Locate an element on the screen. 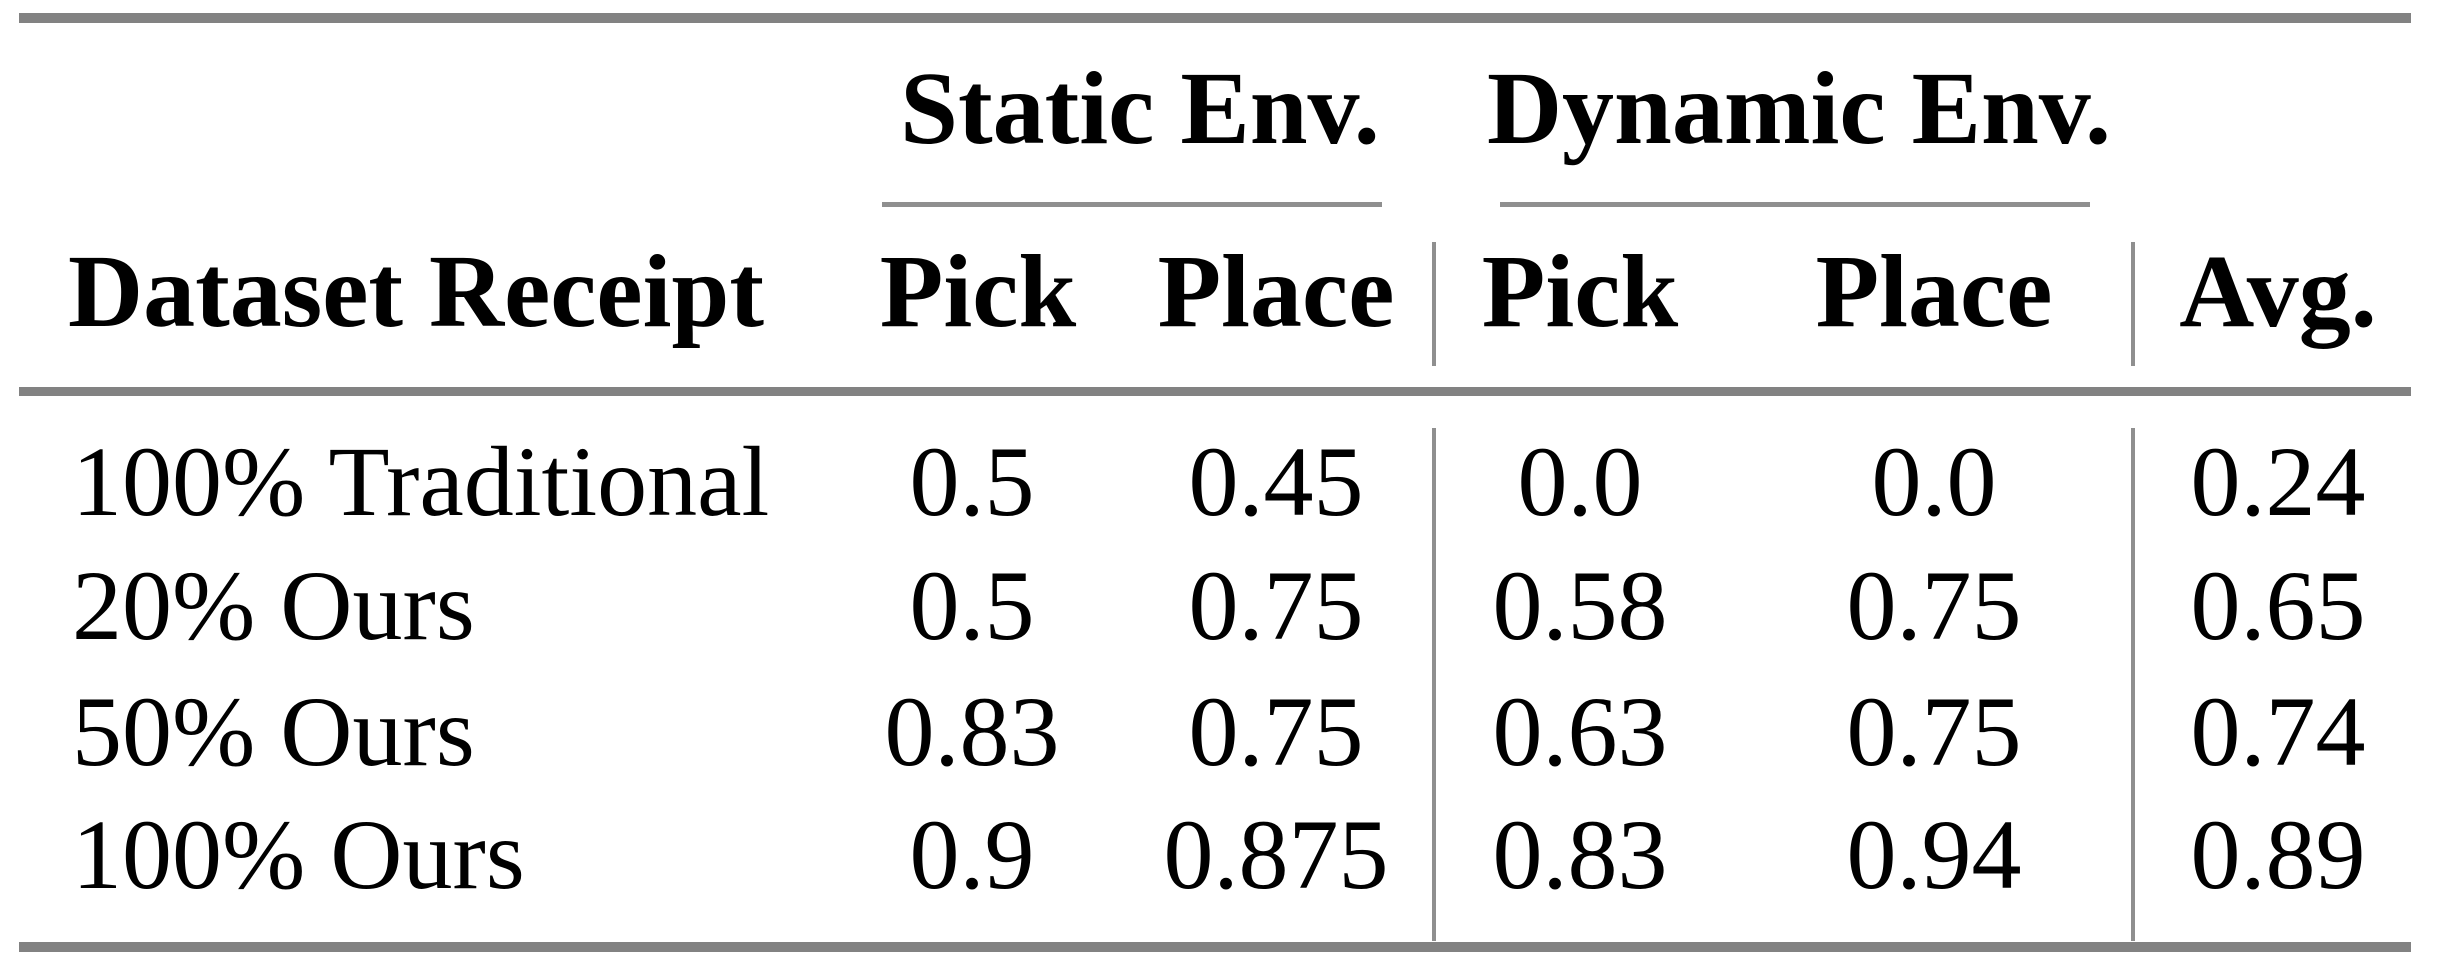  row-label: 20% Ours is located at coordinates (273, 605).